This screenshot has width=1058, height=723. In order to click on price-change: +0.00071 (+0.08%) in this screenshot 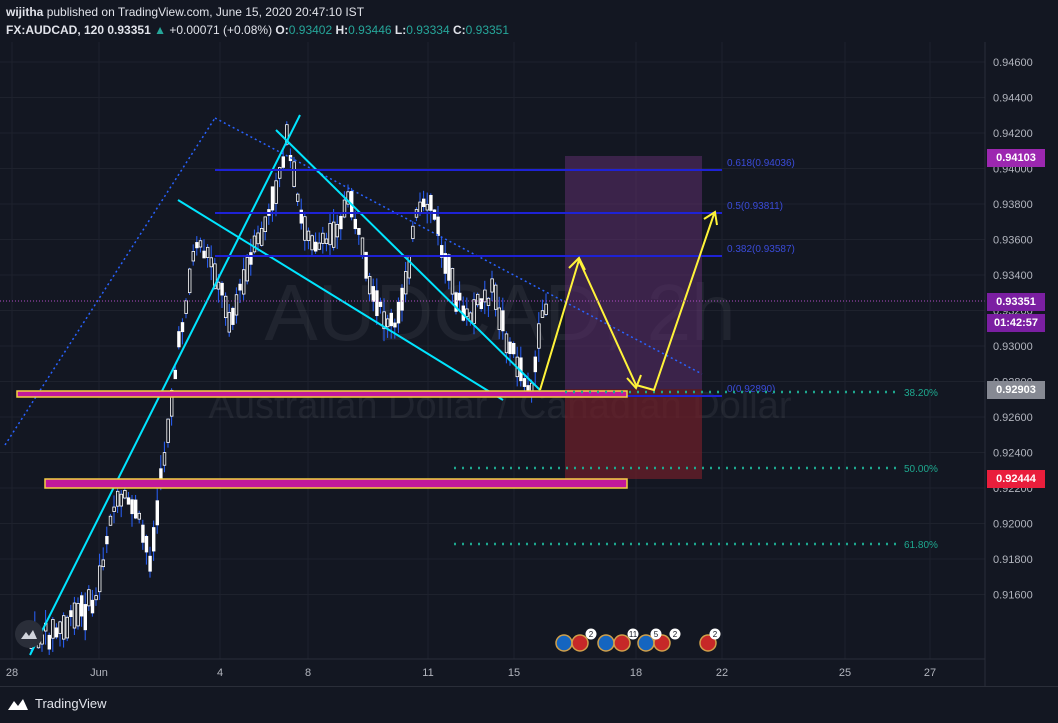, I will do `click(221, 30)`.